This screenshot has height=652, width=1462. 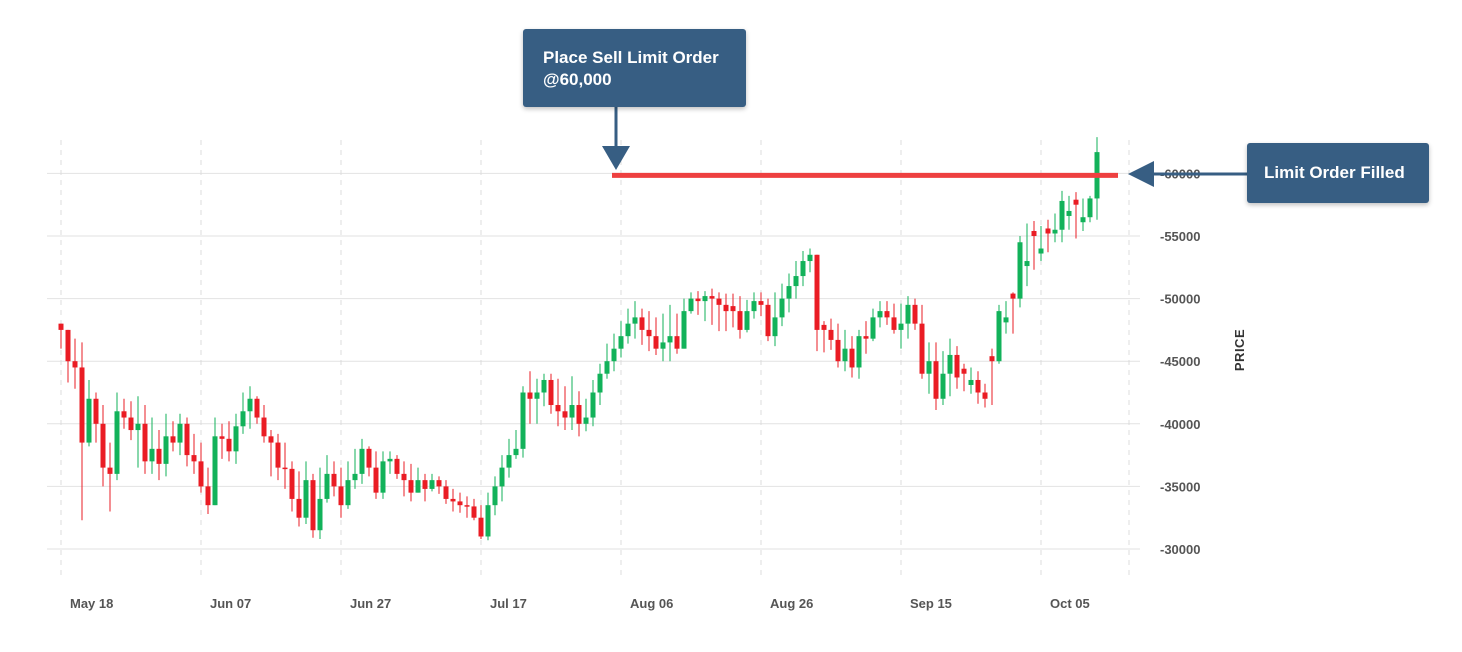 What do you see at coordinates (1180, 236) in the screenshot?
I see `y-tick-label: -55000` at bounding box center [1180, 236].